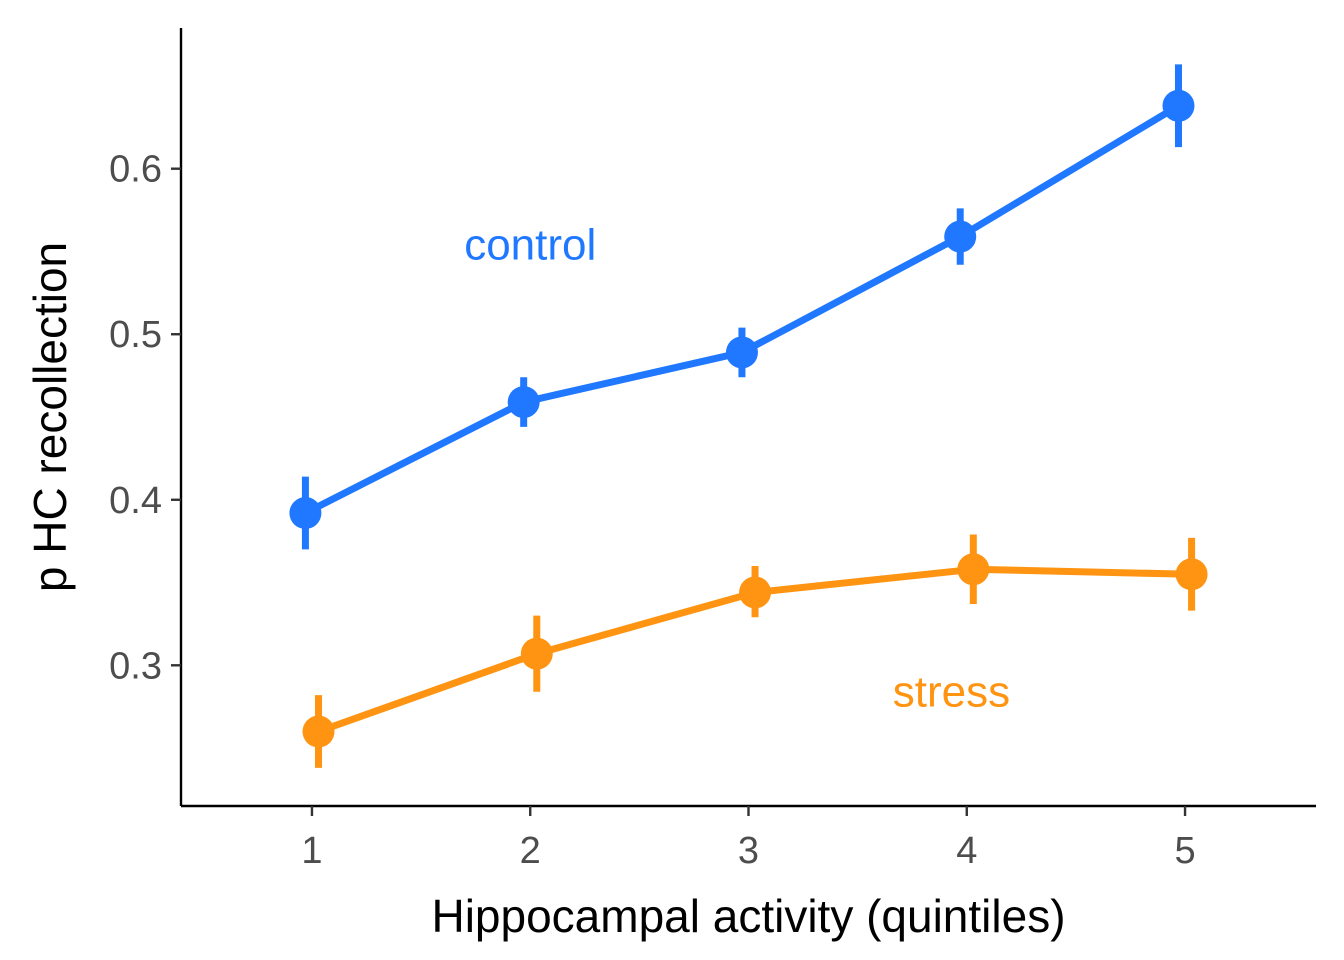 This screenshot has height=960, width=1344. I want to click on y-tick-label: 0.5, so click(135, 335).